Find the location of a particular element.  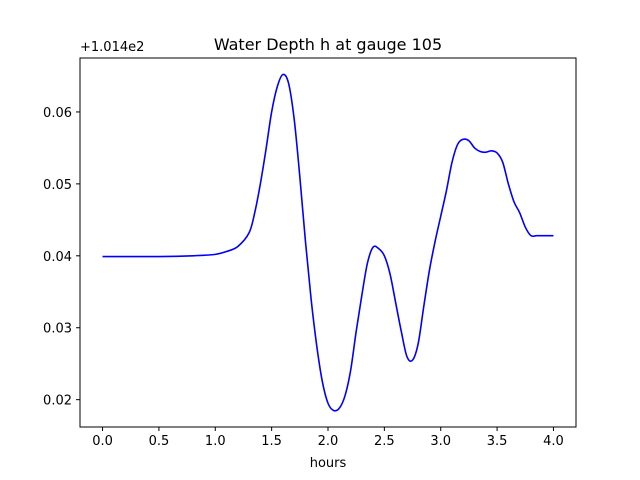

x-tick-label: 1.5 is located at coordinates (271, 441).